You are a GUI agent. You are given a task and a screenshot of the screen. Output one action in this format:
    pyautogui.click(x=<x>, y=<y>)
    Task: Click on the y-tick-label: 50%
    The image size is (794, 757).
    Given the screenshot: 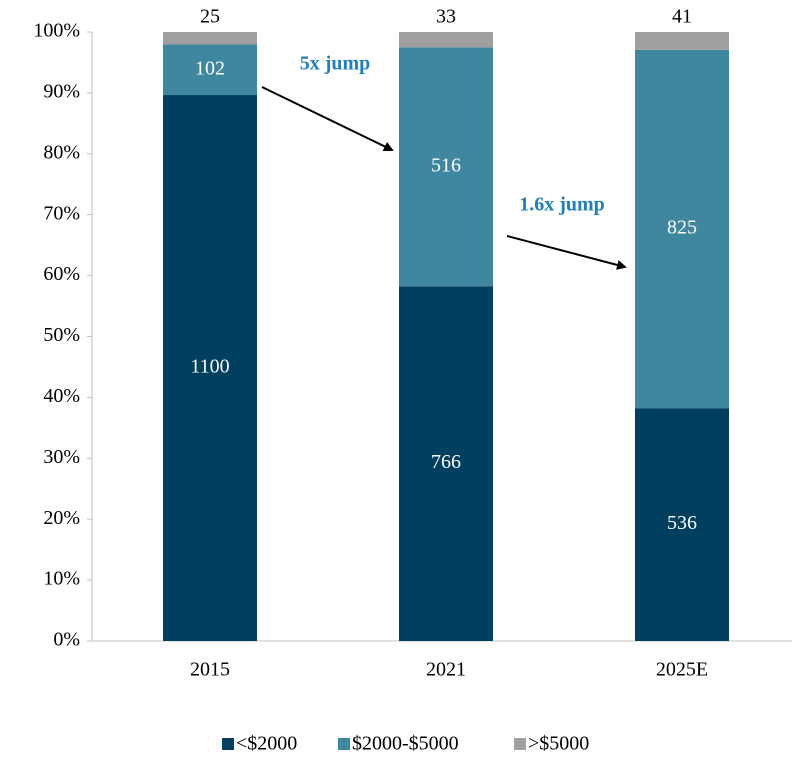 What is the action you would take?
    pyautogui.click(x=61, y=335)
    